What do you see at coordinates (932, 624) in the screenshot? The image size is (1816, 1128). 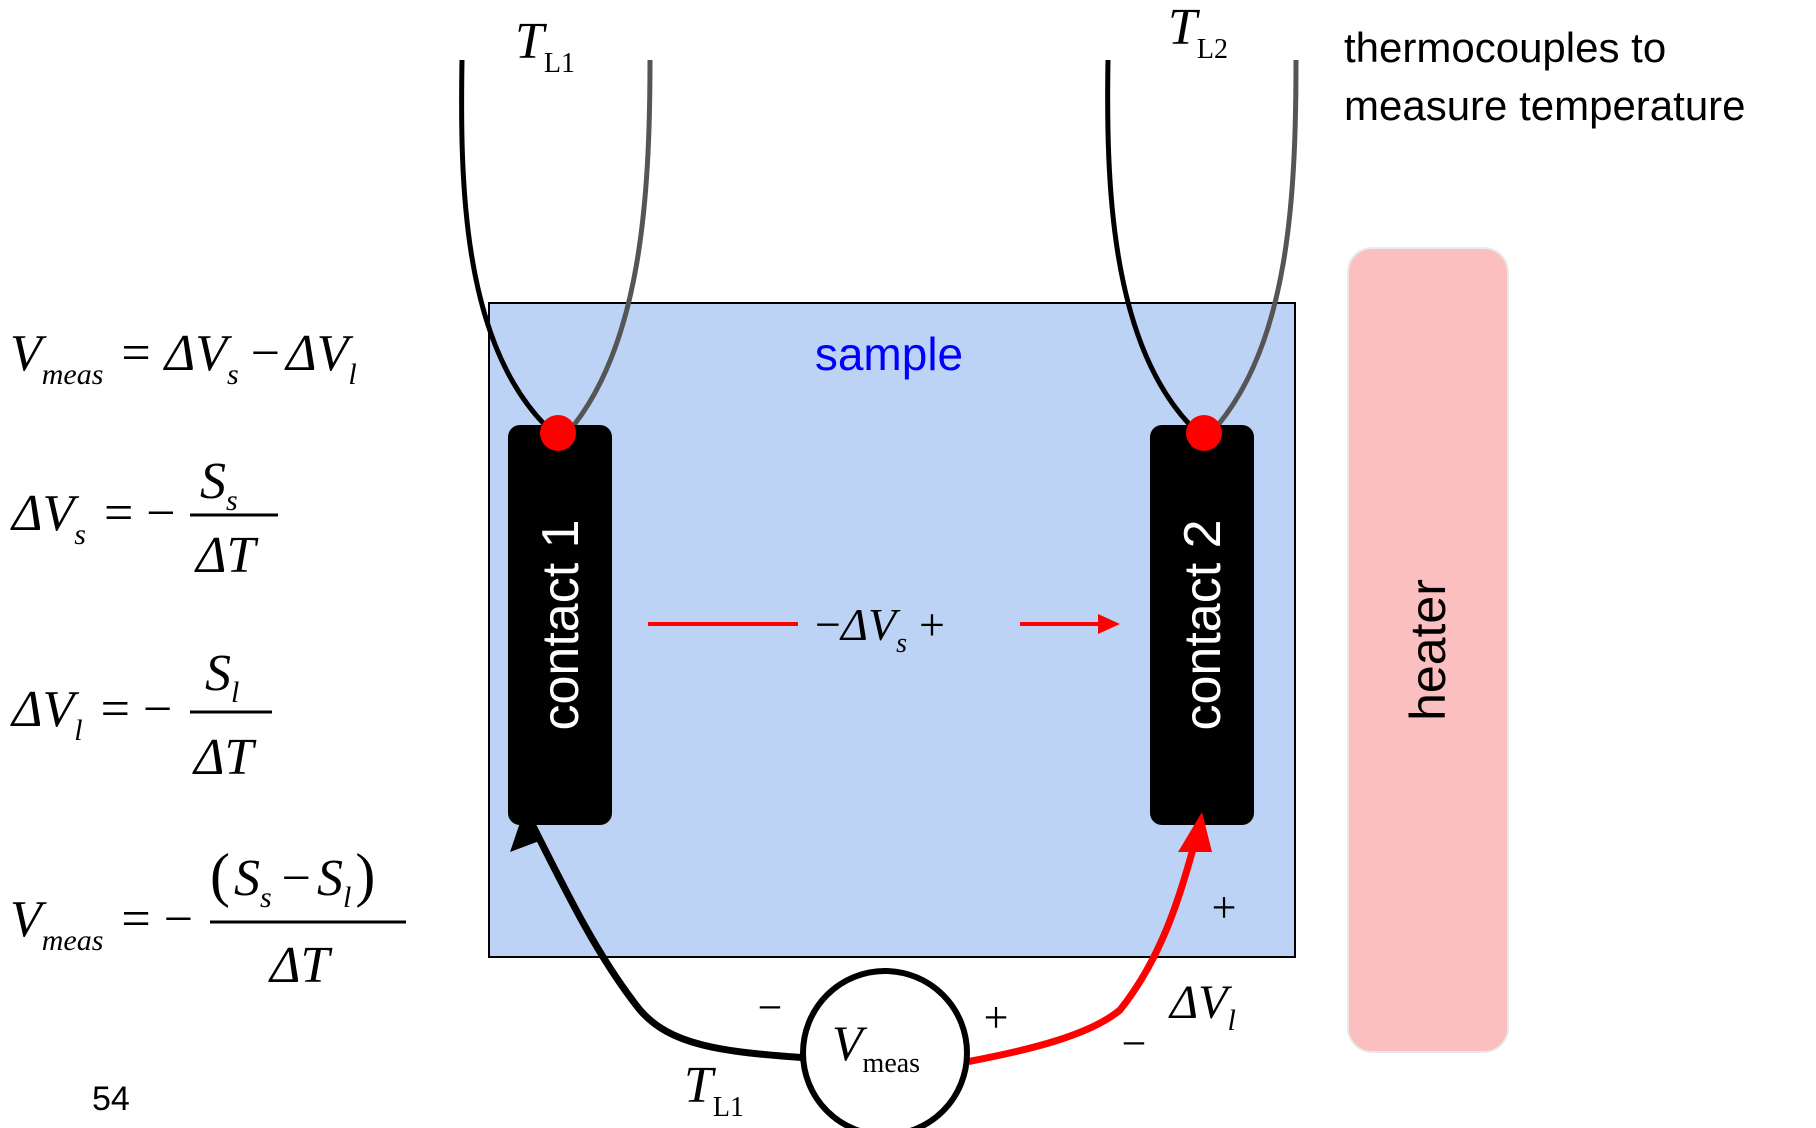 I see `delta-vs-plus: +` at bounding box center [932, 624].